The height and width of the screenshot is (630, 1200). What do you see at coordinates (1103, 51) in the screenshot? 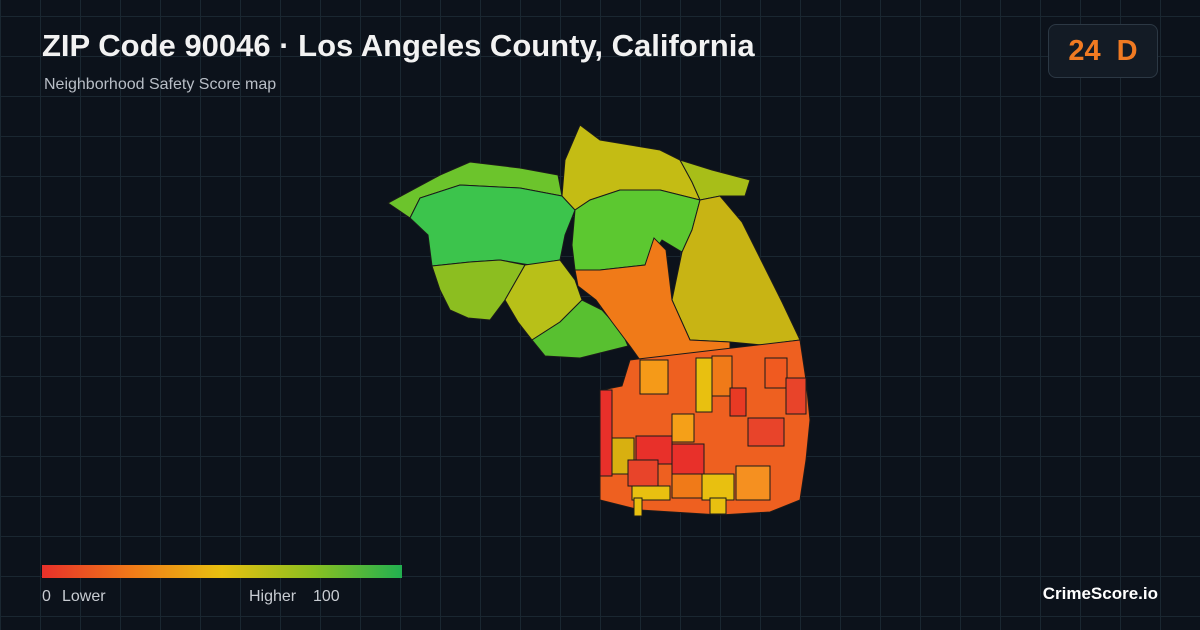
I see `score-badge: 24 D` at bounding box center [1103, 51].